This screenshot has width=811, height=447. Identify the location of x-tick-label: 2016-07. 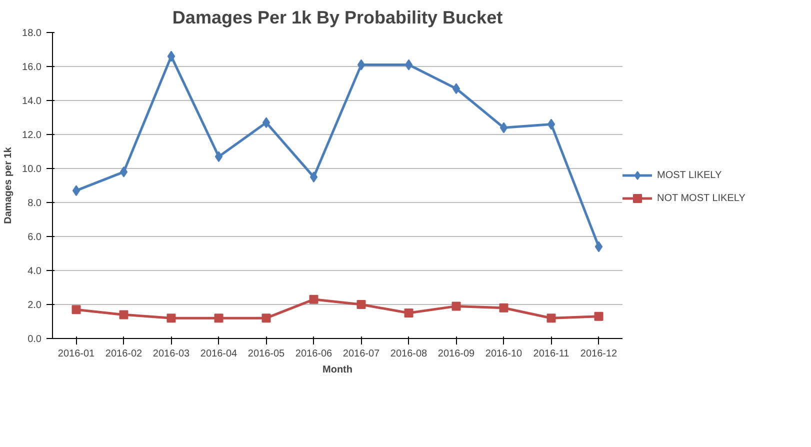
(361, 354).